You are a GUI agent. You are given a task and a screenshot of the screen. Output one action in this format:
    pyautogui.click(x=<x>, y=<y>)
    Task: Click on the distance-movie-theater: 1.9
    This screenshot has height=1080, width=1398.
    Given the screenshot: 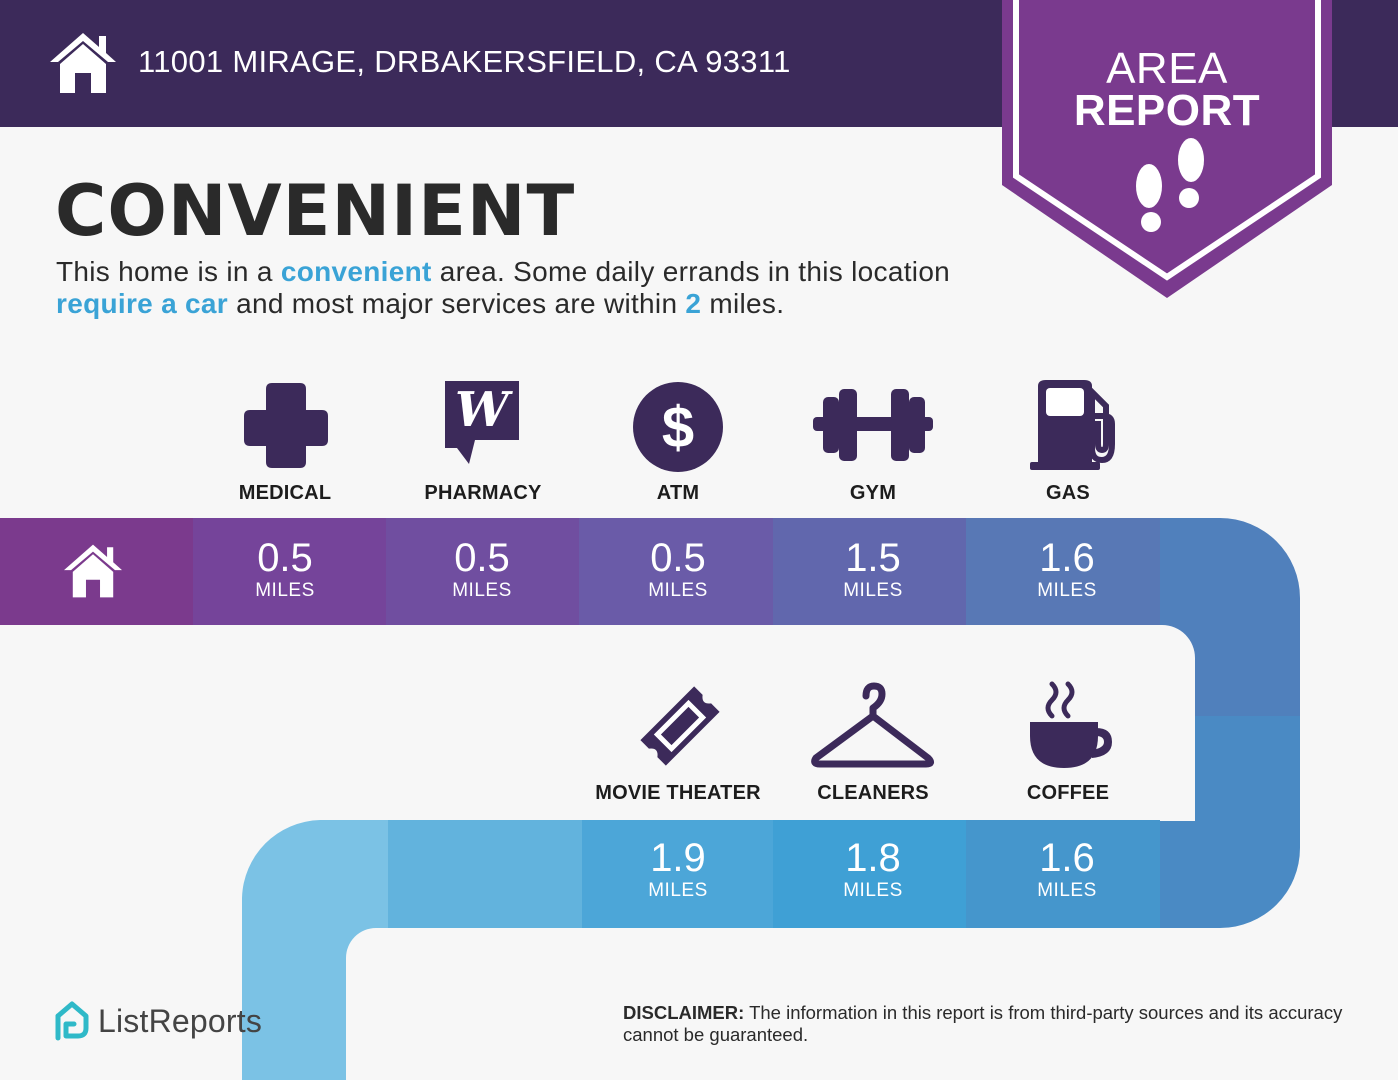 What is the action you would take?
    pyautogui.click(x=678, y=858)
    